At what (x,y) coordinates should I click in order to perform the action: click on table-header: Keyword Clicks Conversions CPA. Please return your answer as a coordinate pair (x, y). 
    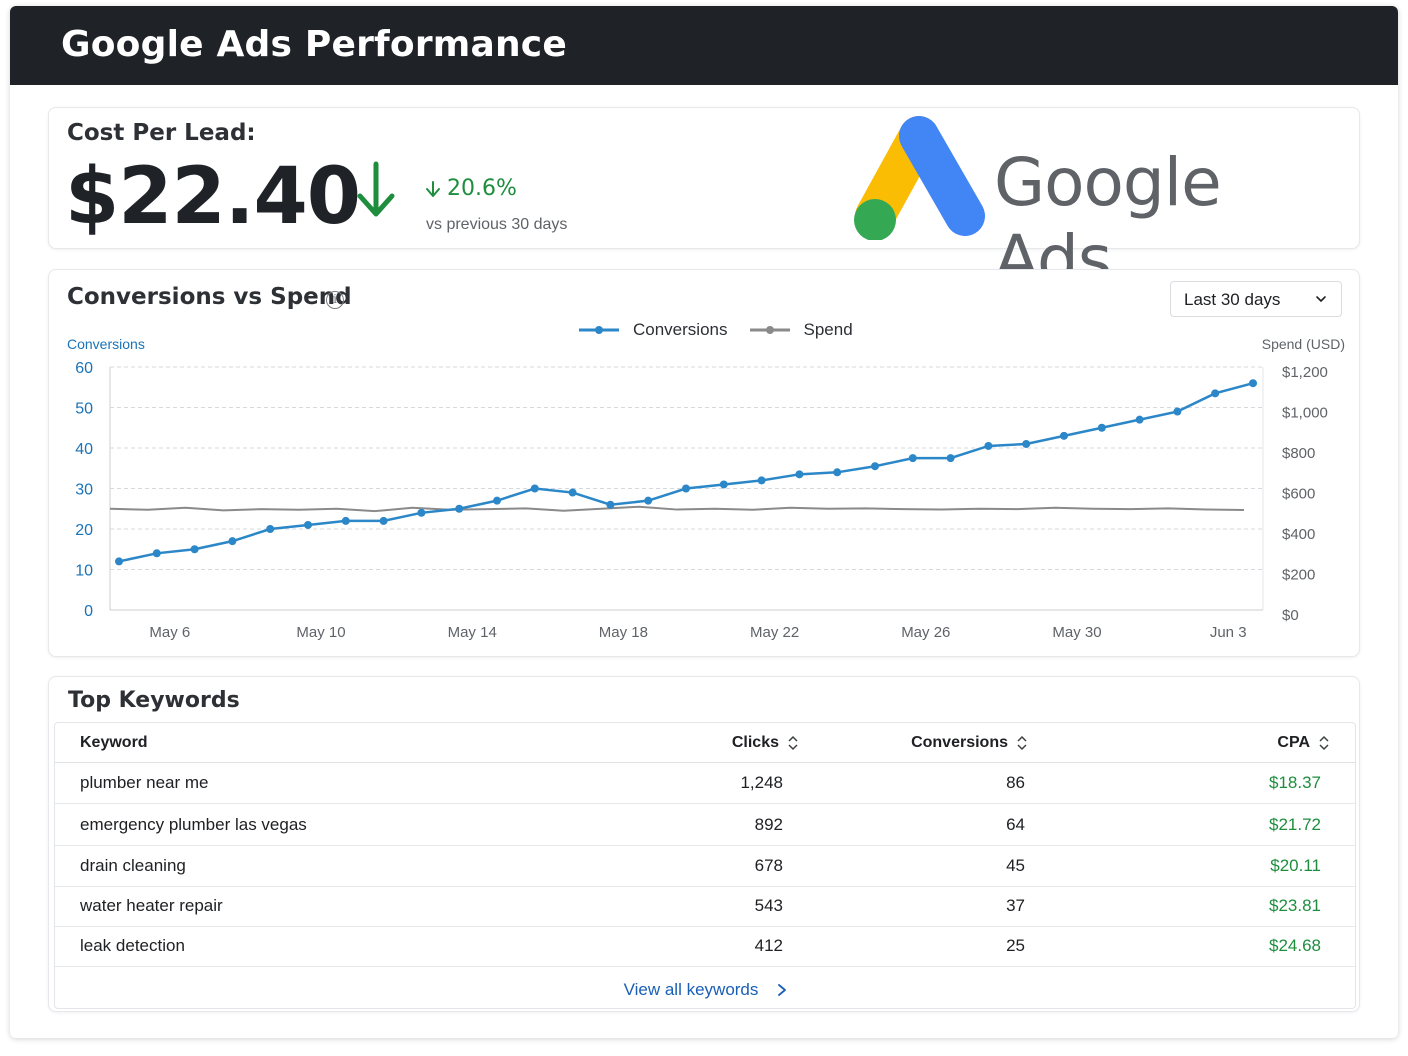
    Looking at the image, I should click on (705, 743).